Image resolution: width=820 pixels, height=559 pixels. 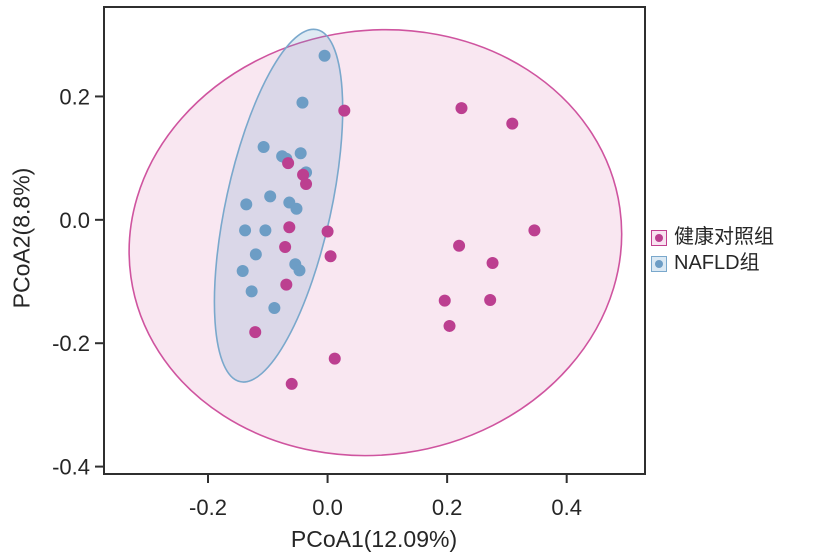 What do you see at coordinates (374, 539) in the screenshot?
I see `x-axis-title: PCoA1(12.09%)` at bounding box center [374, 539].